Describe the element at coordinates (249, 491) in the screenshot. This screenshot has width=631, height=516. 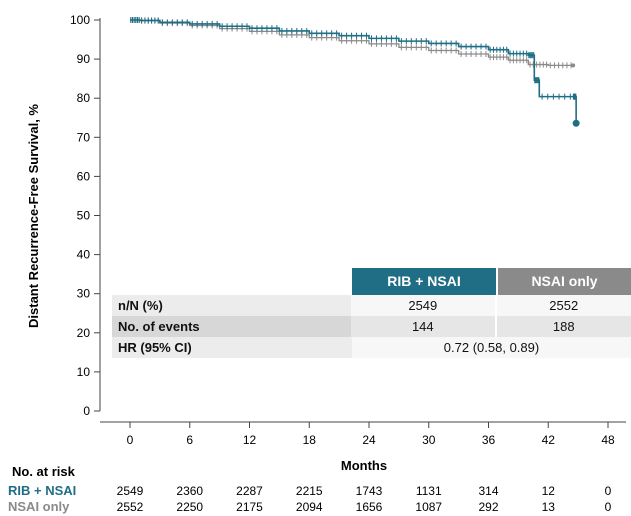
I see `at-risk-value: 2287` at that location.